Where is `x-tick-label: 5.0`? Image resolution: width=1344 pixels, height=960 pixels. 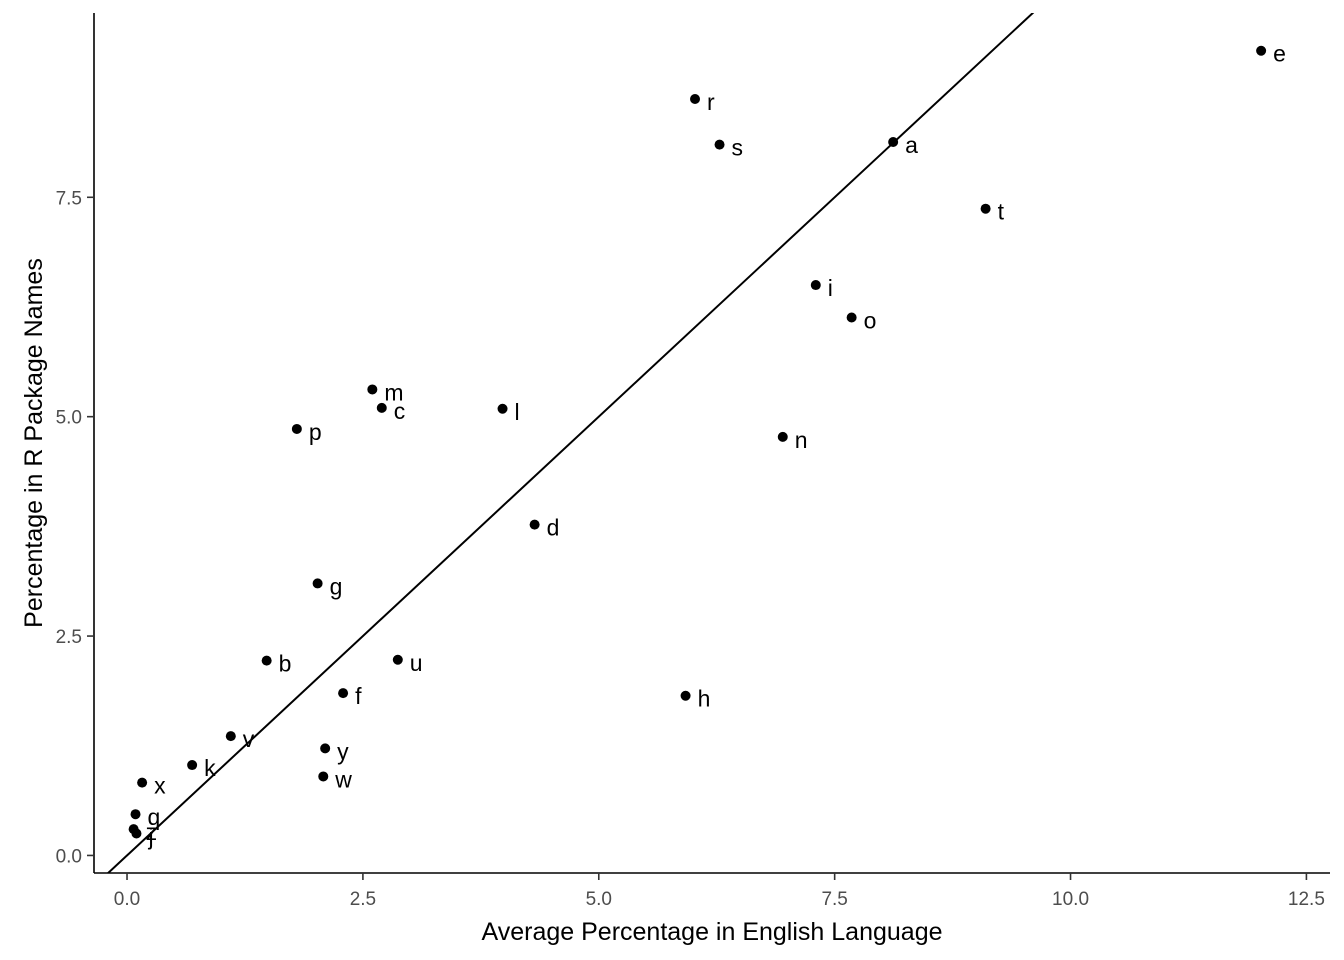 x-tick-label: 5.0 is located at coordinates (599, 899).